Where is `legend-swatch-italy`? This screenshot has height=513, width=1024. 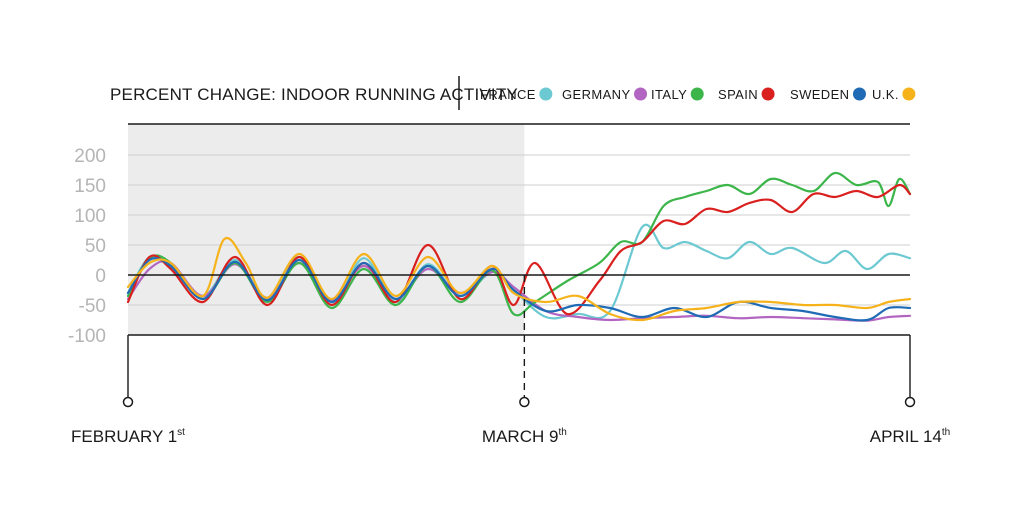
legend-swatch-italy is located at coordinates (697, 94).